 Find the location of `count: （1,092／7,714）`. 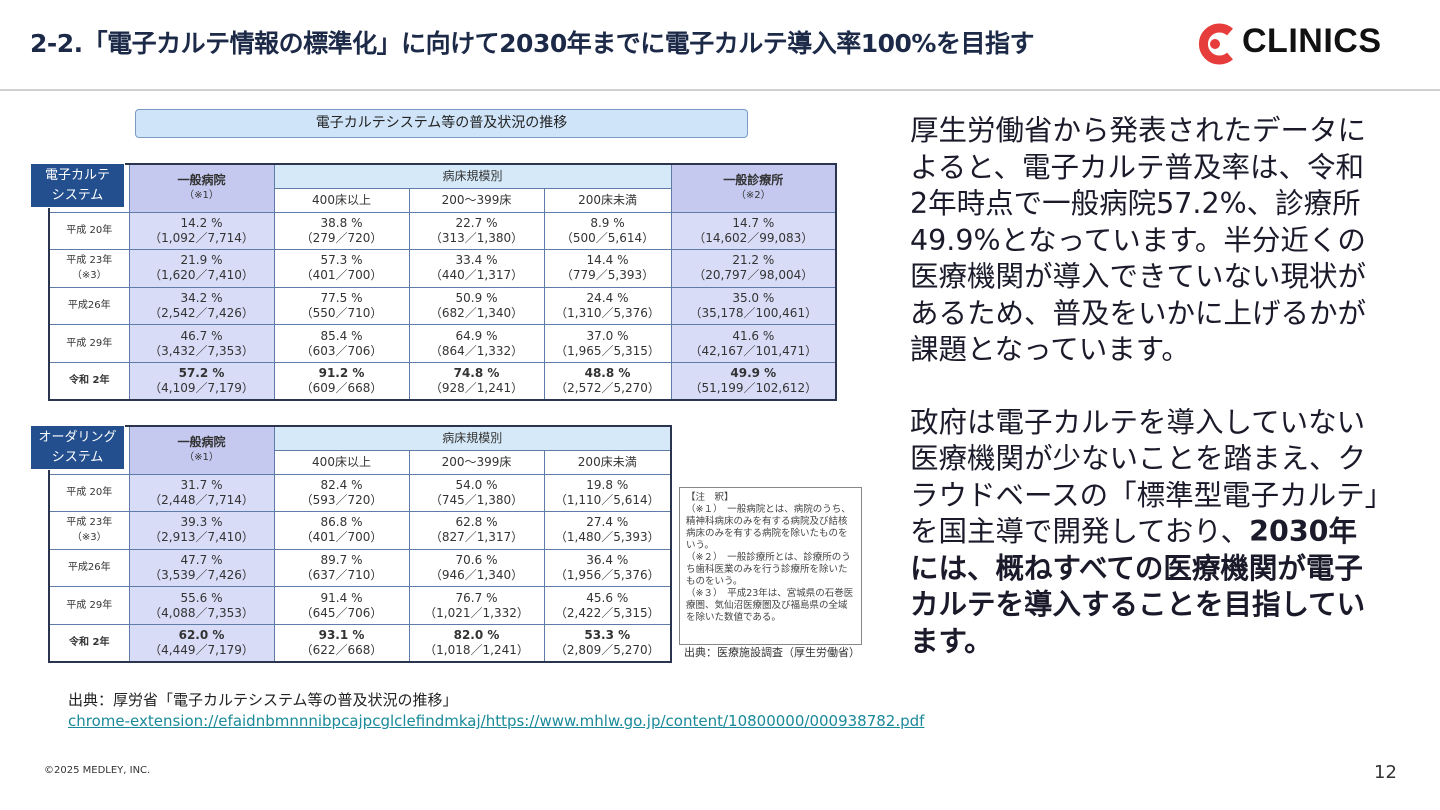

count: （1,092／7,714） is located at coordinates (201, 237).